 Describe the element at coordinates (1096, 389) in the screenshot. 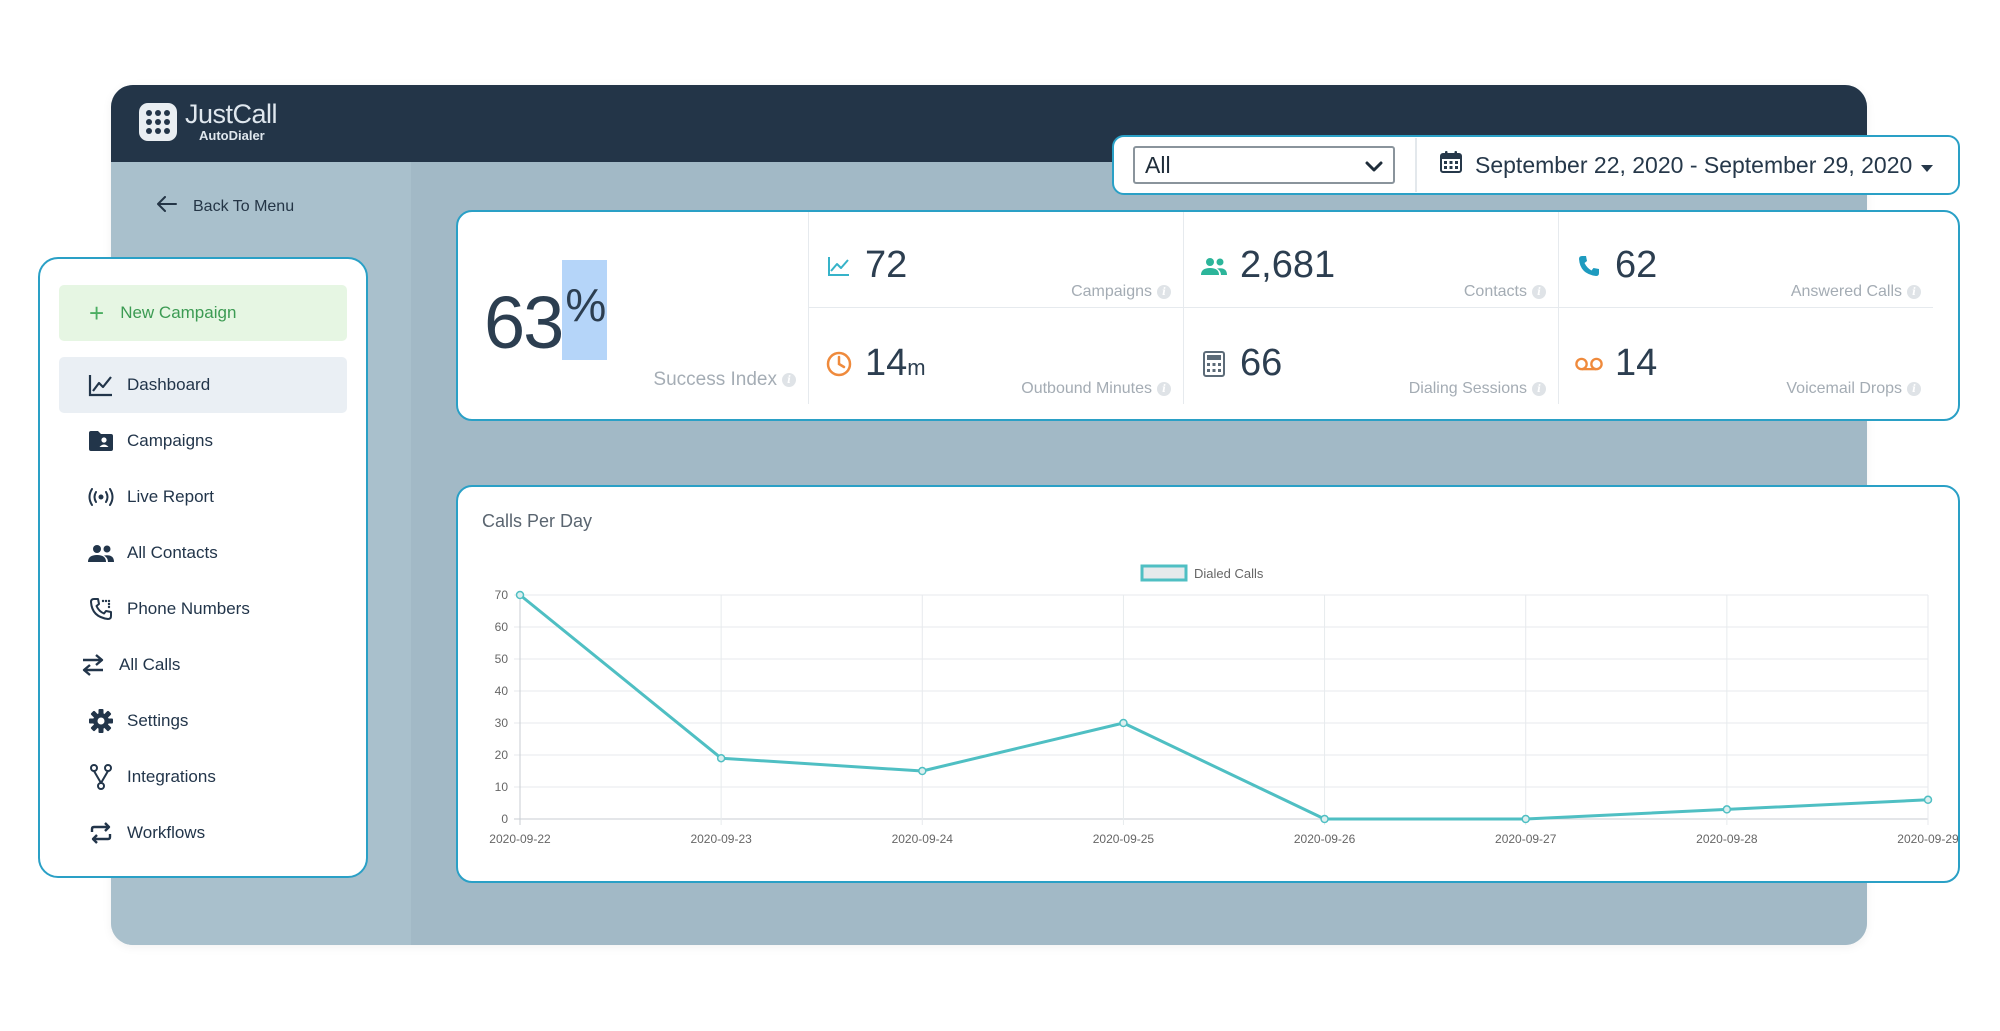

I see `stat-label: Outbound Minutes i` at that location.